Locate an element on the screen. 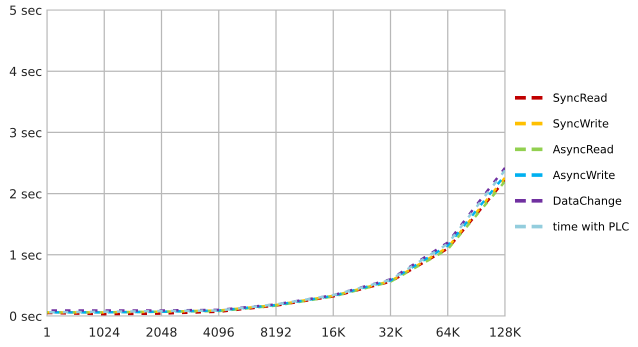  y-tick-label: 3 sec is located at coordinates (26, 133).